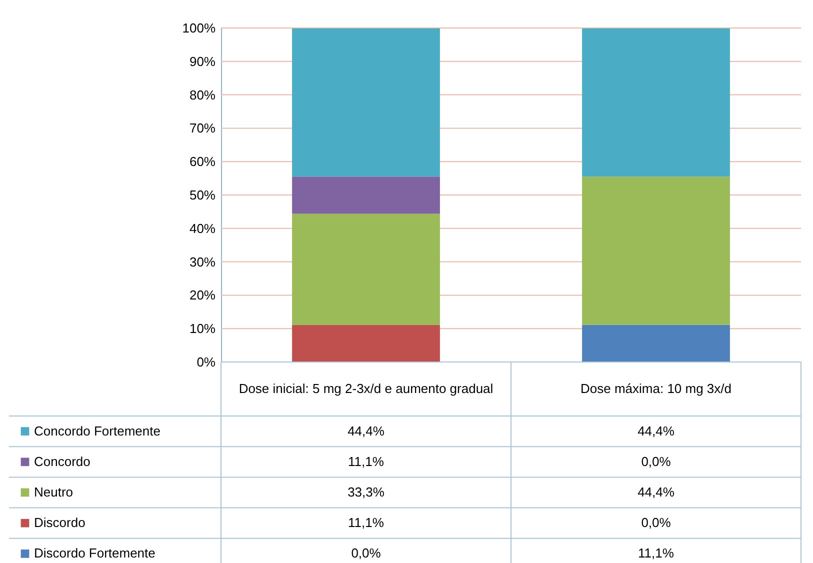 This screenshot has width=813, height=563. Describe the element at coordinates (95, 553) in the screenshot. I see `legend-label: Discordo Fortemente` at that location.